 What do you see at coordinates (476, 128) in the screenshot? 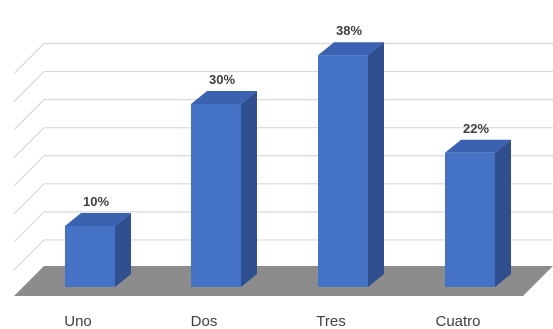
I see `data-label: 22%` at bounding box center [476, 128].